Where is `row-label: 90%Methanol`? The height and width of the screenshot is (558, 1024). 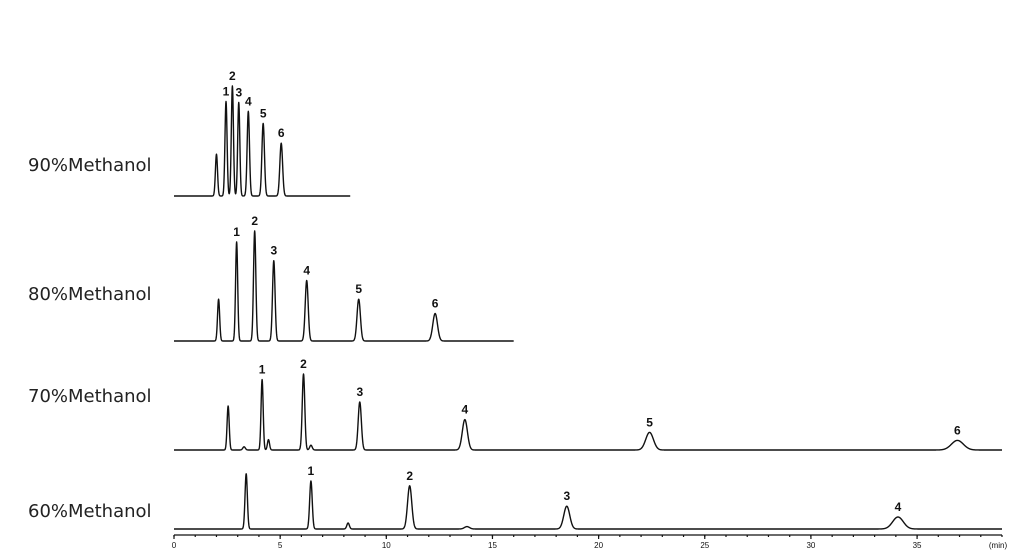
row-label: 90%Methanol is located at coordinates (90, 165).